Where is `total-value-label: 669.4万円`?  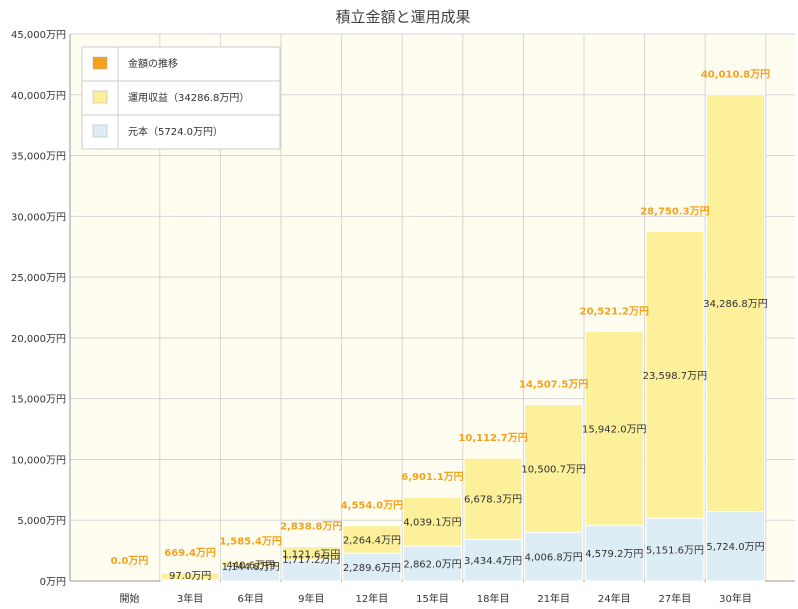
total-value-label: 669.4万円 is located at coordinates (190, 553).